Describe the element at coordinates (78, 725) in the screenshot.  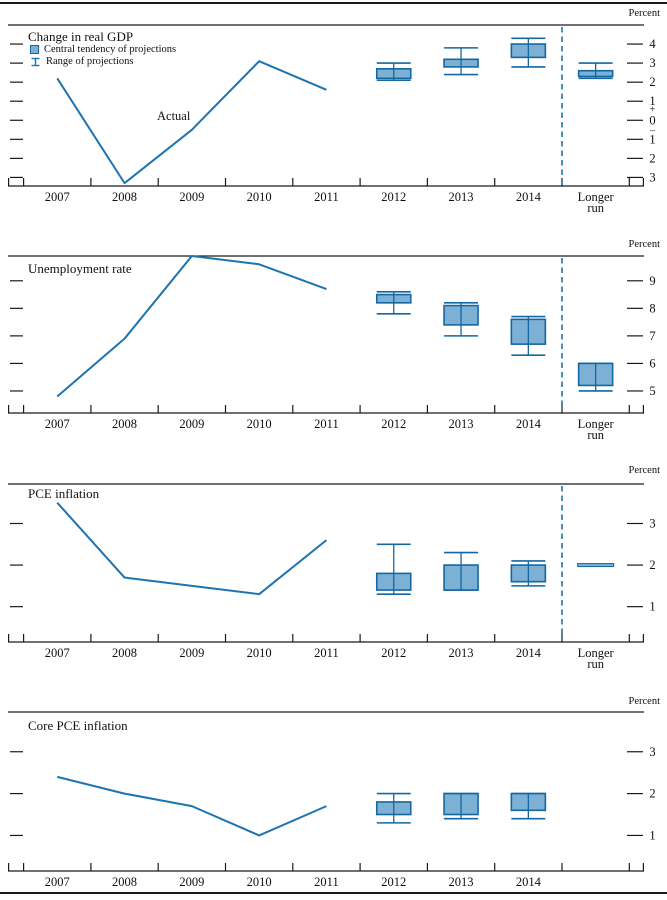
I see `panel-title-core-pce-inflation: Core PCE inflation` at that location.